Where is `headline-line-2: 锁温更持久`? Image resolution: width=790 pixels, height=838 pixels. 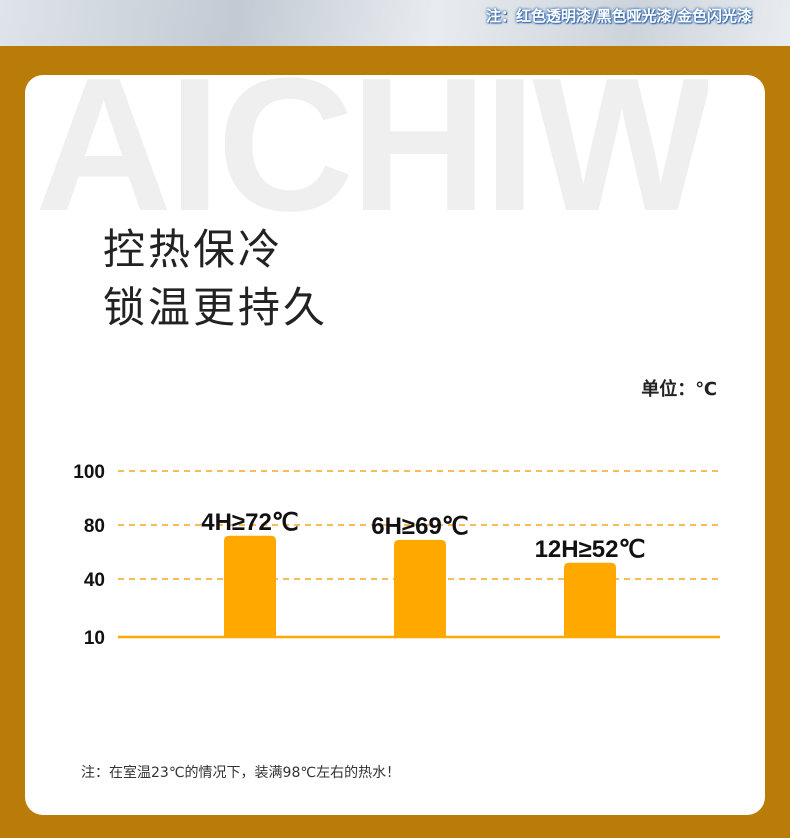
headline-line-2: 锁温更持久 is located at coordinates (216, 307).